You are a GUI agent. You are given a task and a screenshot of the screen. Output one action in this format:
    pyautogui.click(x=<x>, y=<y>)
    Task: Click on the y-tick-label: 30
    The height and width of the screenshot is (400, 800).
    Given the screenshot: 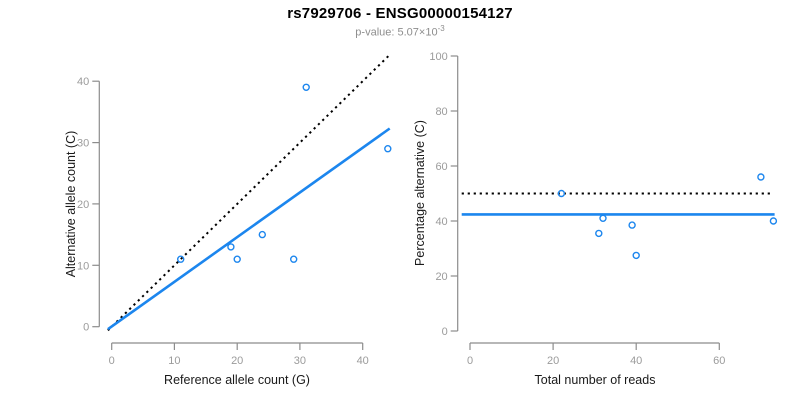 What is the action you would take?
    pyautogui.click(x=83, y=144)
    